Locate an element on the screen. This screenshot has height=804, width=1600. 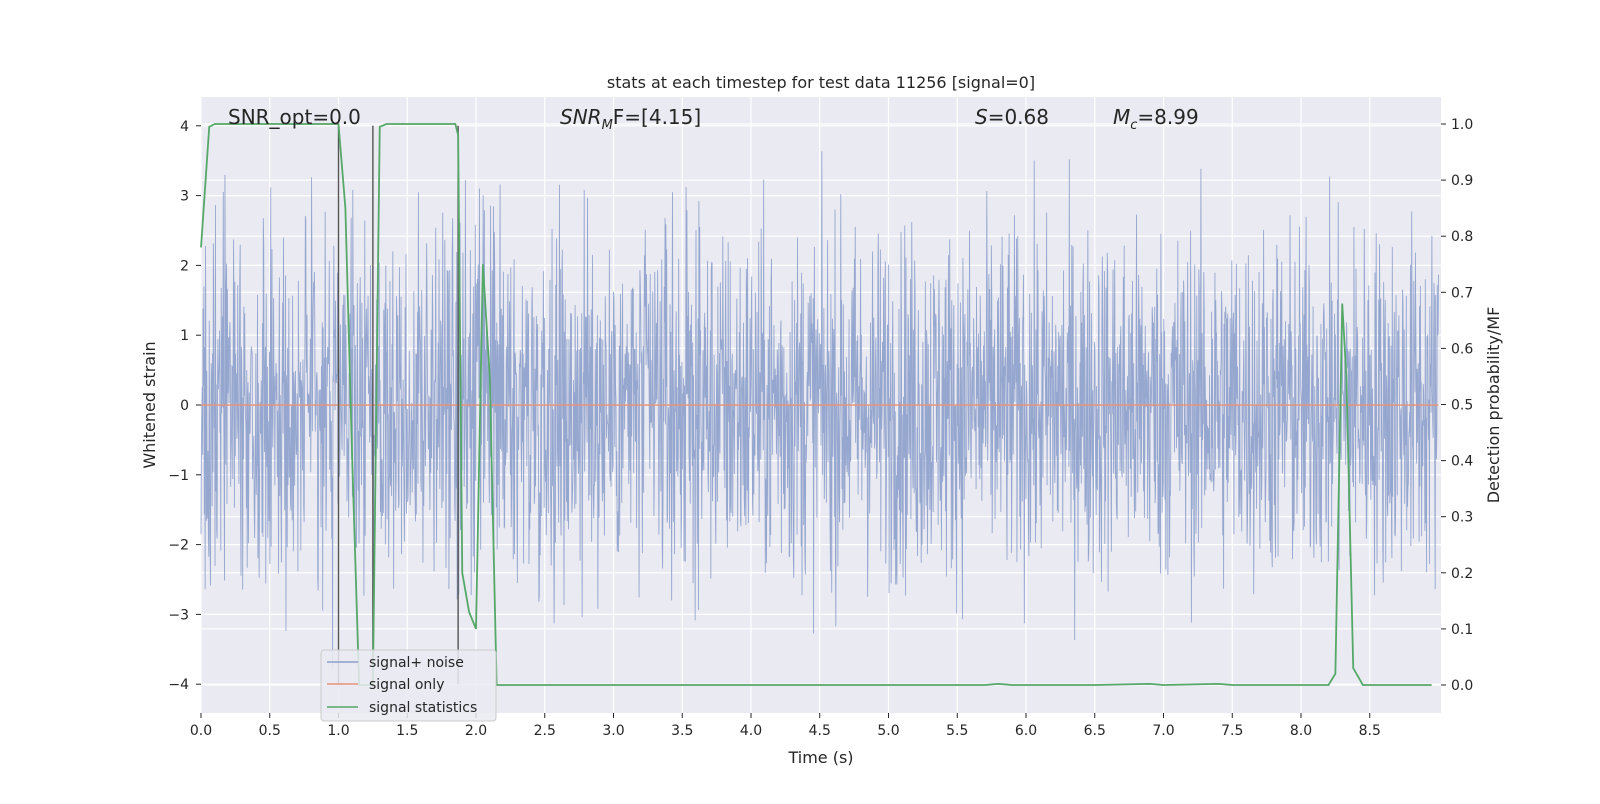
x-tick-label: 5.0 is located at coordinates (888, 731).